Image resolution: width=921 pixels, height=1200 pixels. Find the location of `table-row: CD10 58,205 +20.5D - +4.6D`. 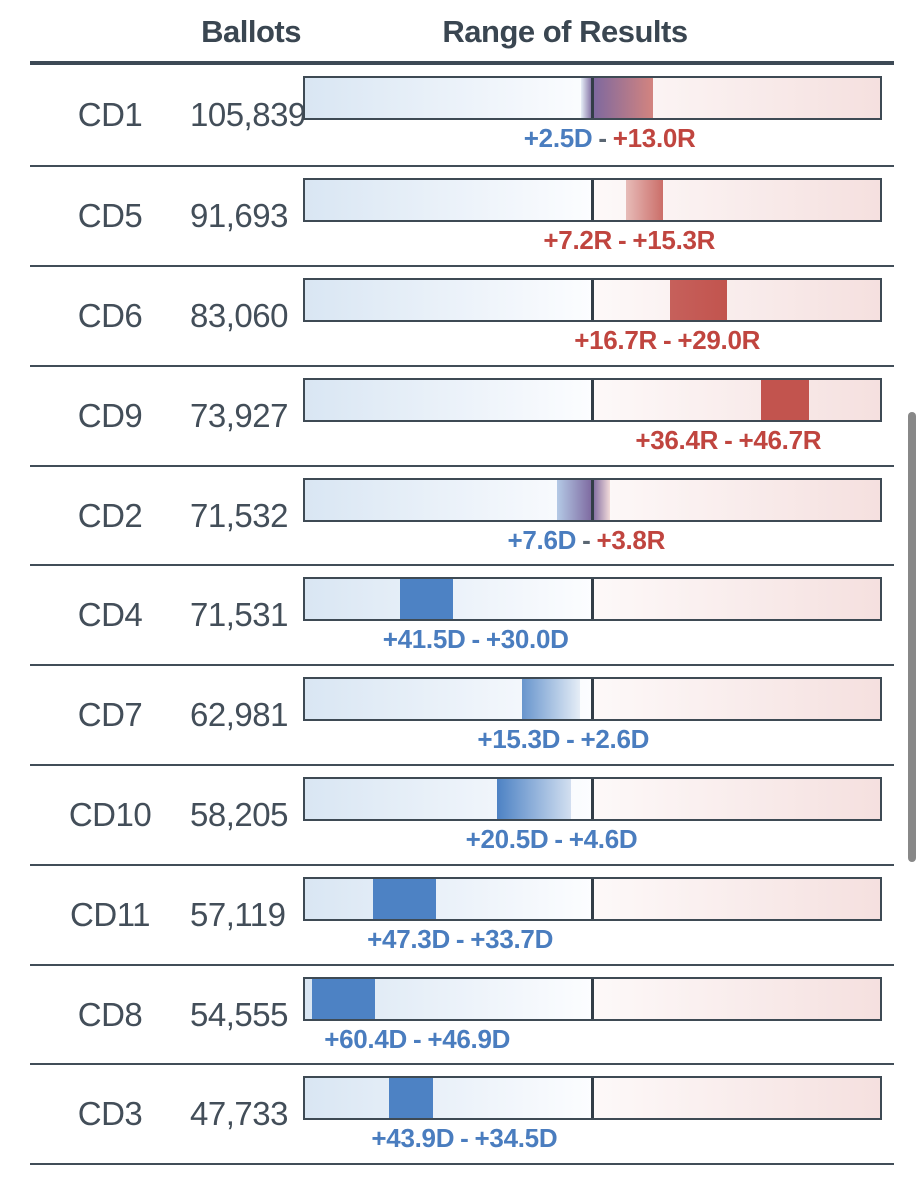

table-row: CD10 58,205 +20.5D - +4.6D is located at coordinates (462, 814).